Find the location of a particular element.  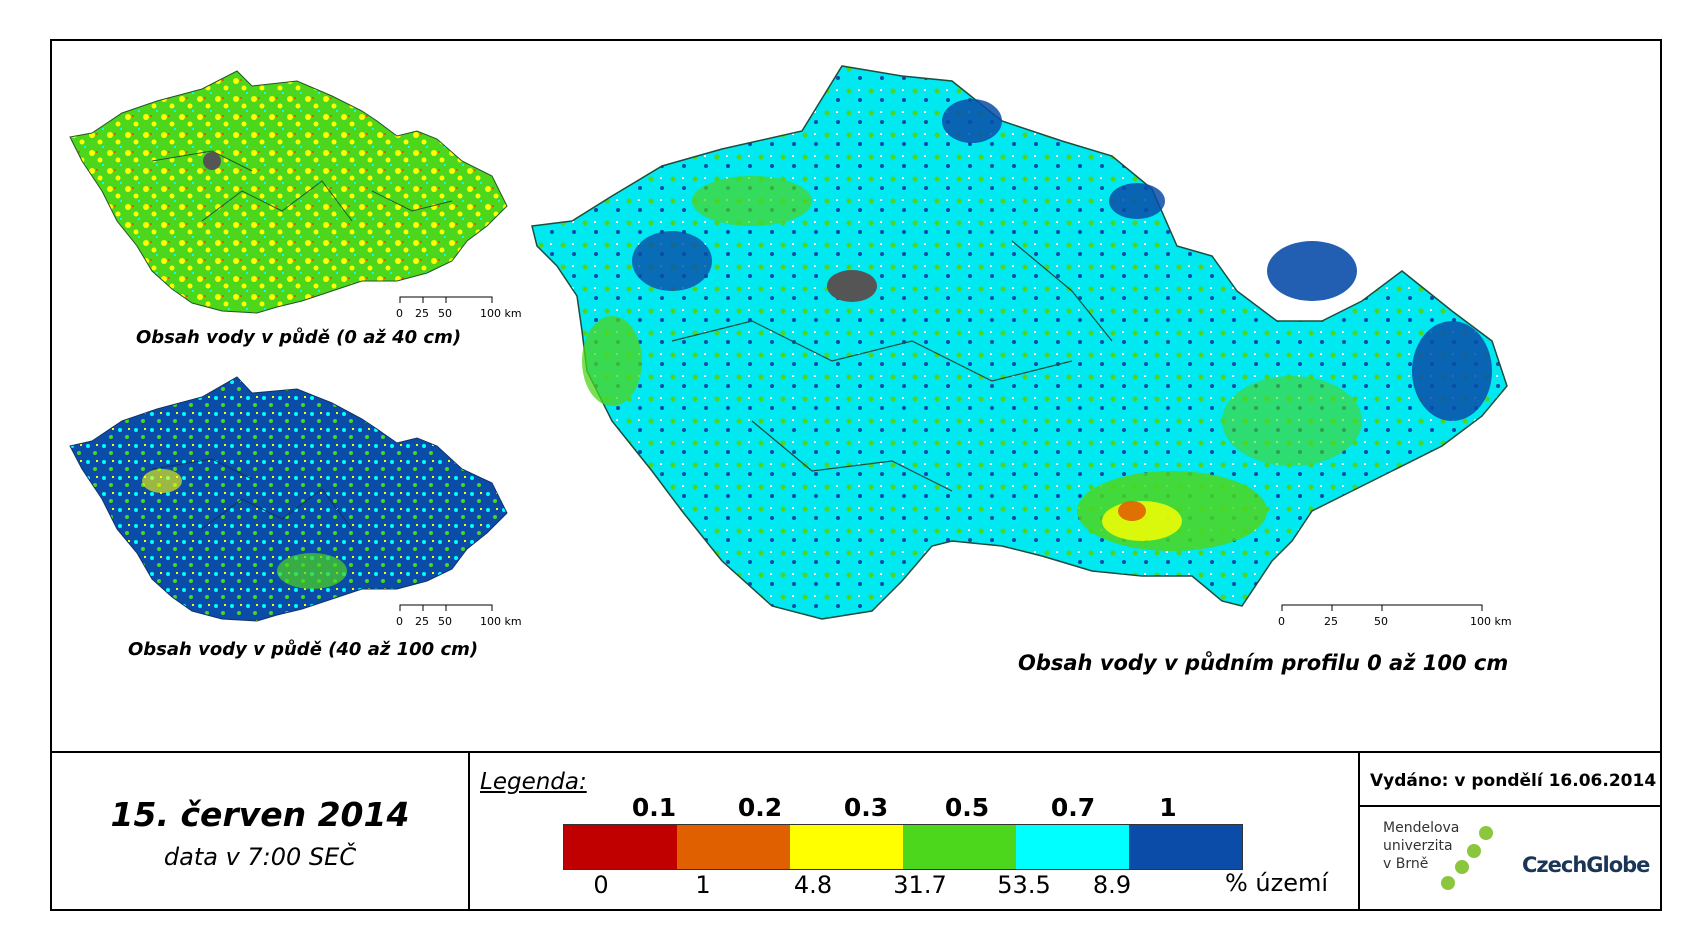

caption-topsoil: Obsah vody v půdě (0 až 40 cm) is located at coordinates (299, 337).